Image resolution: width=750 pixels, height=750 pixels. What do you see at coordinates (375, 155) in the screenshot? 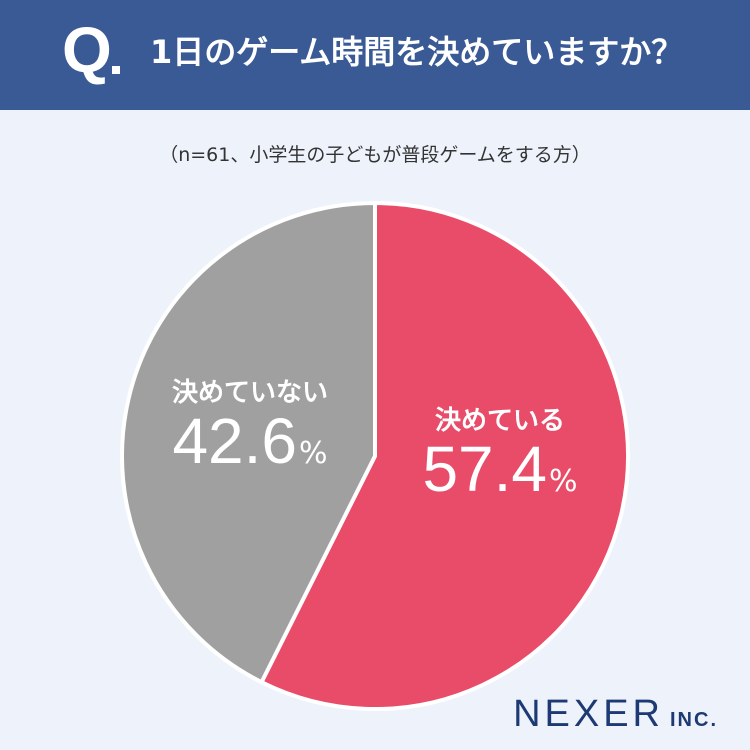
I see `sample-note: （n=61、小学生の子どもが普段ゲームをする方）` at bounding box center [375, 155].